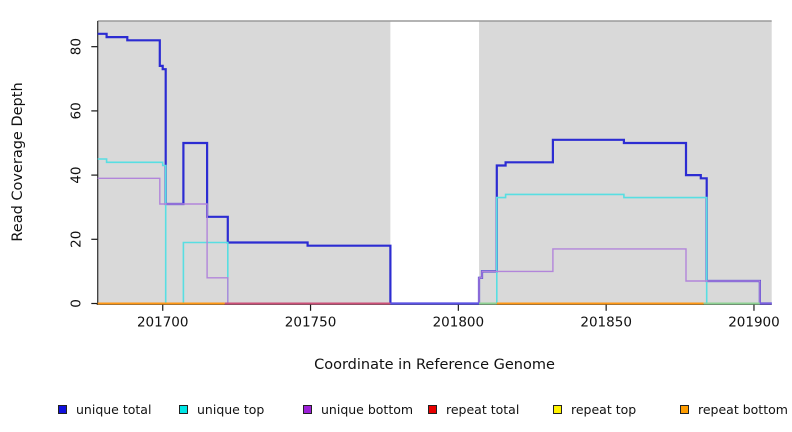 Image resolution: width=792 pixels, height=432 pixels. Describe the element at coordinates (311, 323) in the screenshot. I see `x-tick-label: 201750` at that location.